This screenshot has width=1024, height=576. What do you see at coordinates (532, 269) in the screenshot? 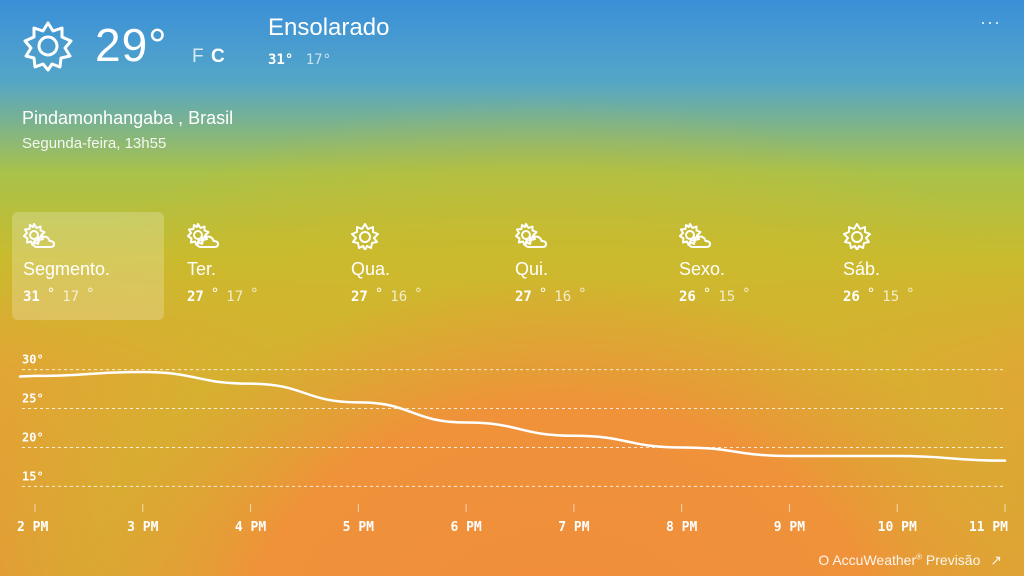
I see `day-name: Qui.` at bounding box center [532, 269].